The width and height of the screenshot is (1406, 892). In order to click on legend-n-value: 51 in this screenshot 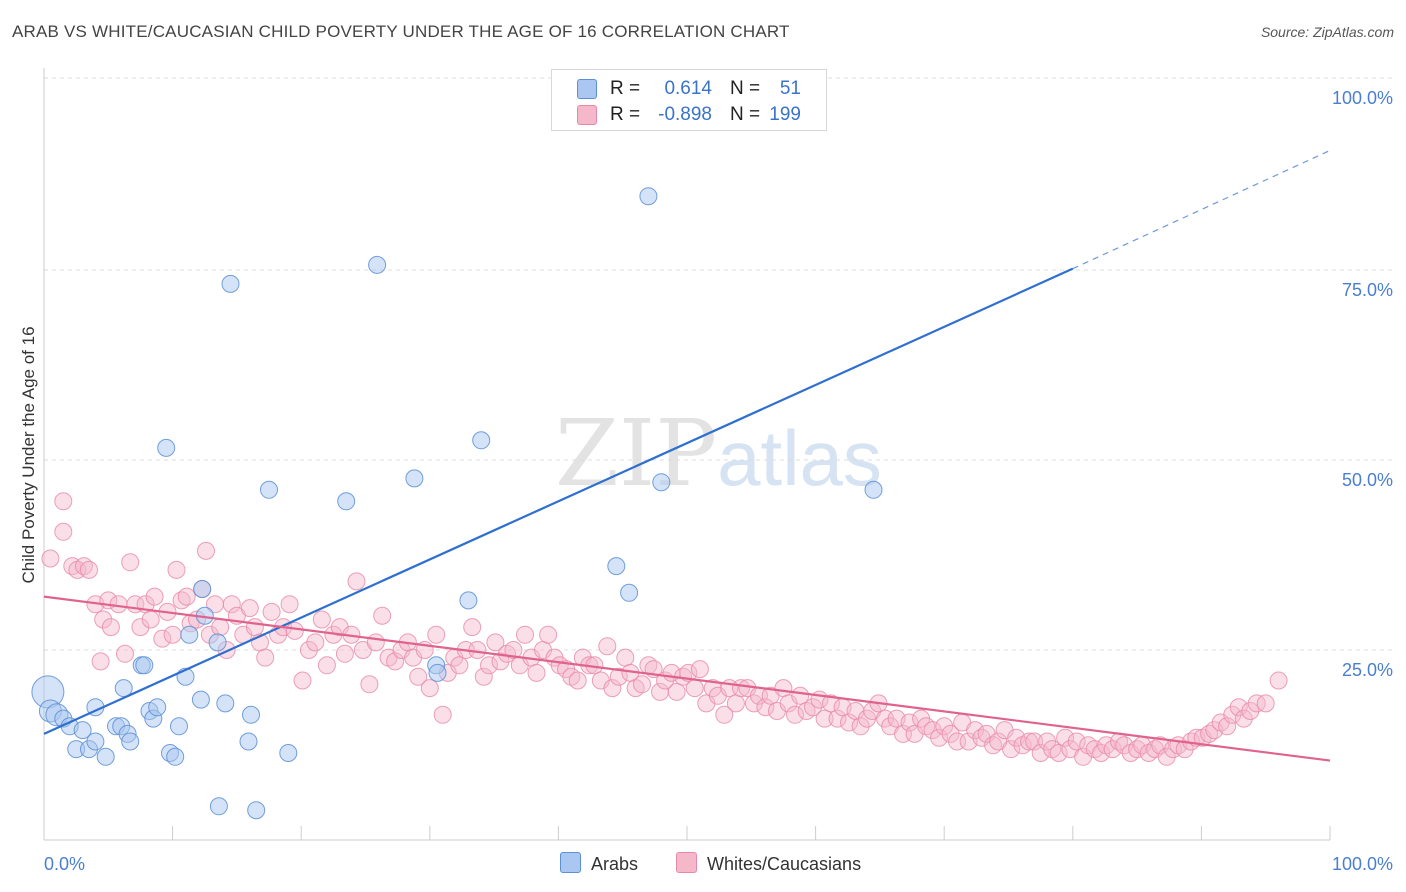, I will do `click(790, 88)`.